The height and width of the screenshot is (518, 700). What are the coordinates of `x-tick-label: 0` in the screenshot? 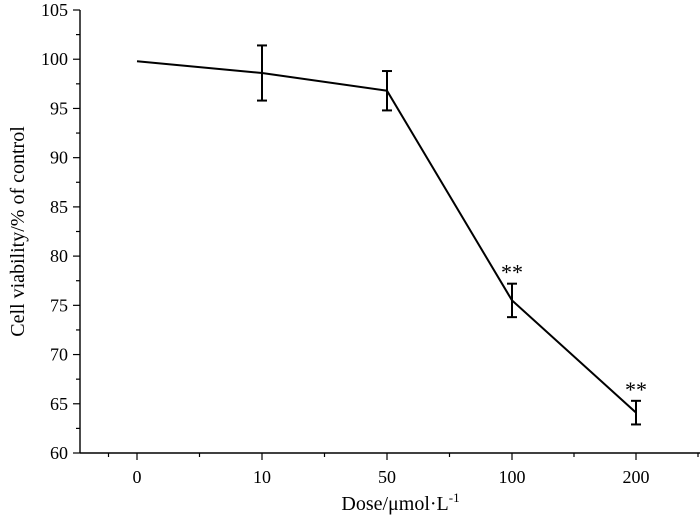 It's located at (137, 477).